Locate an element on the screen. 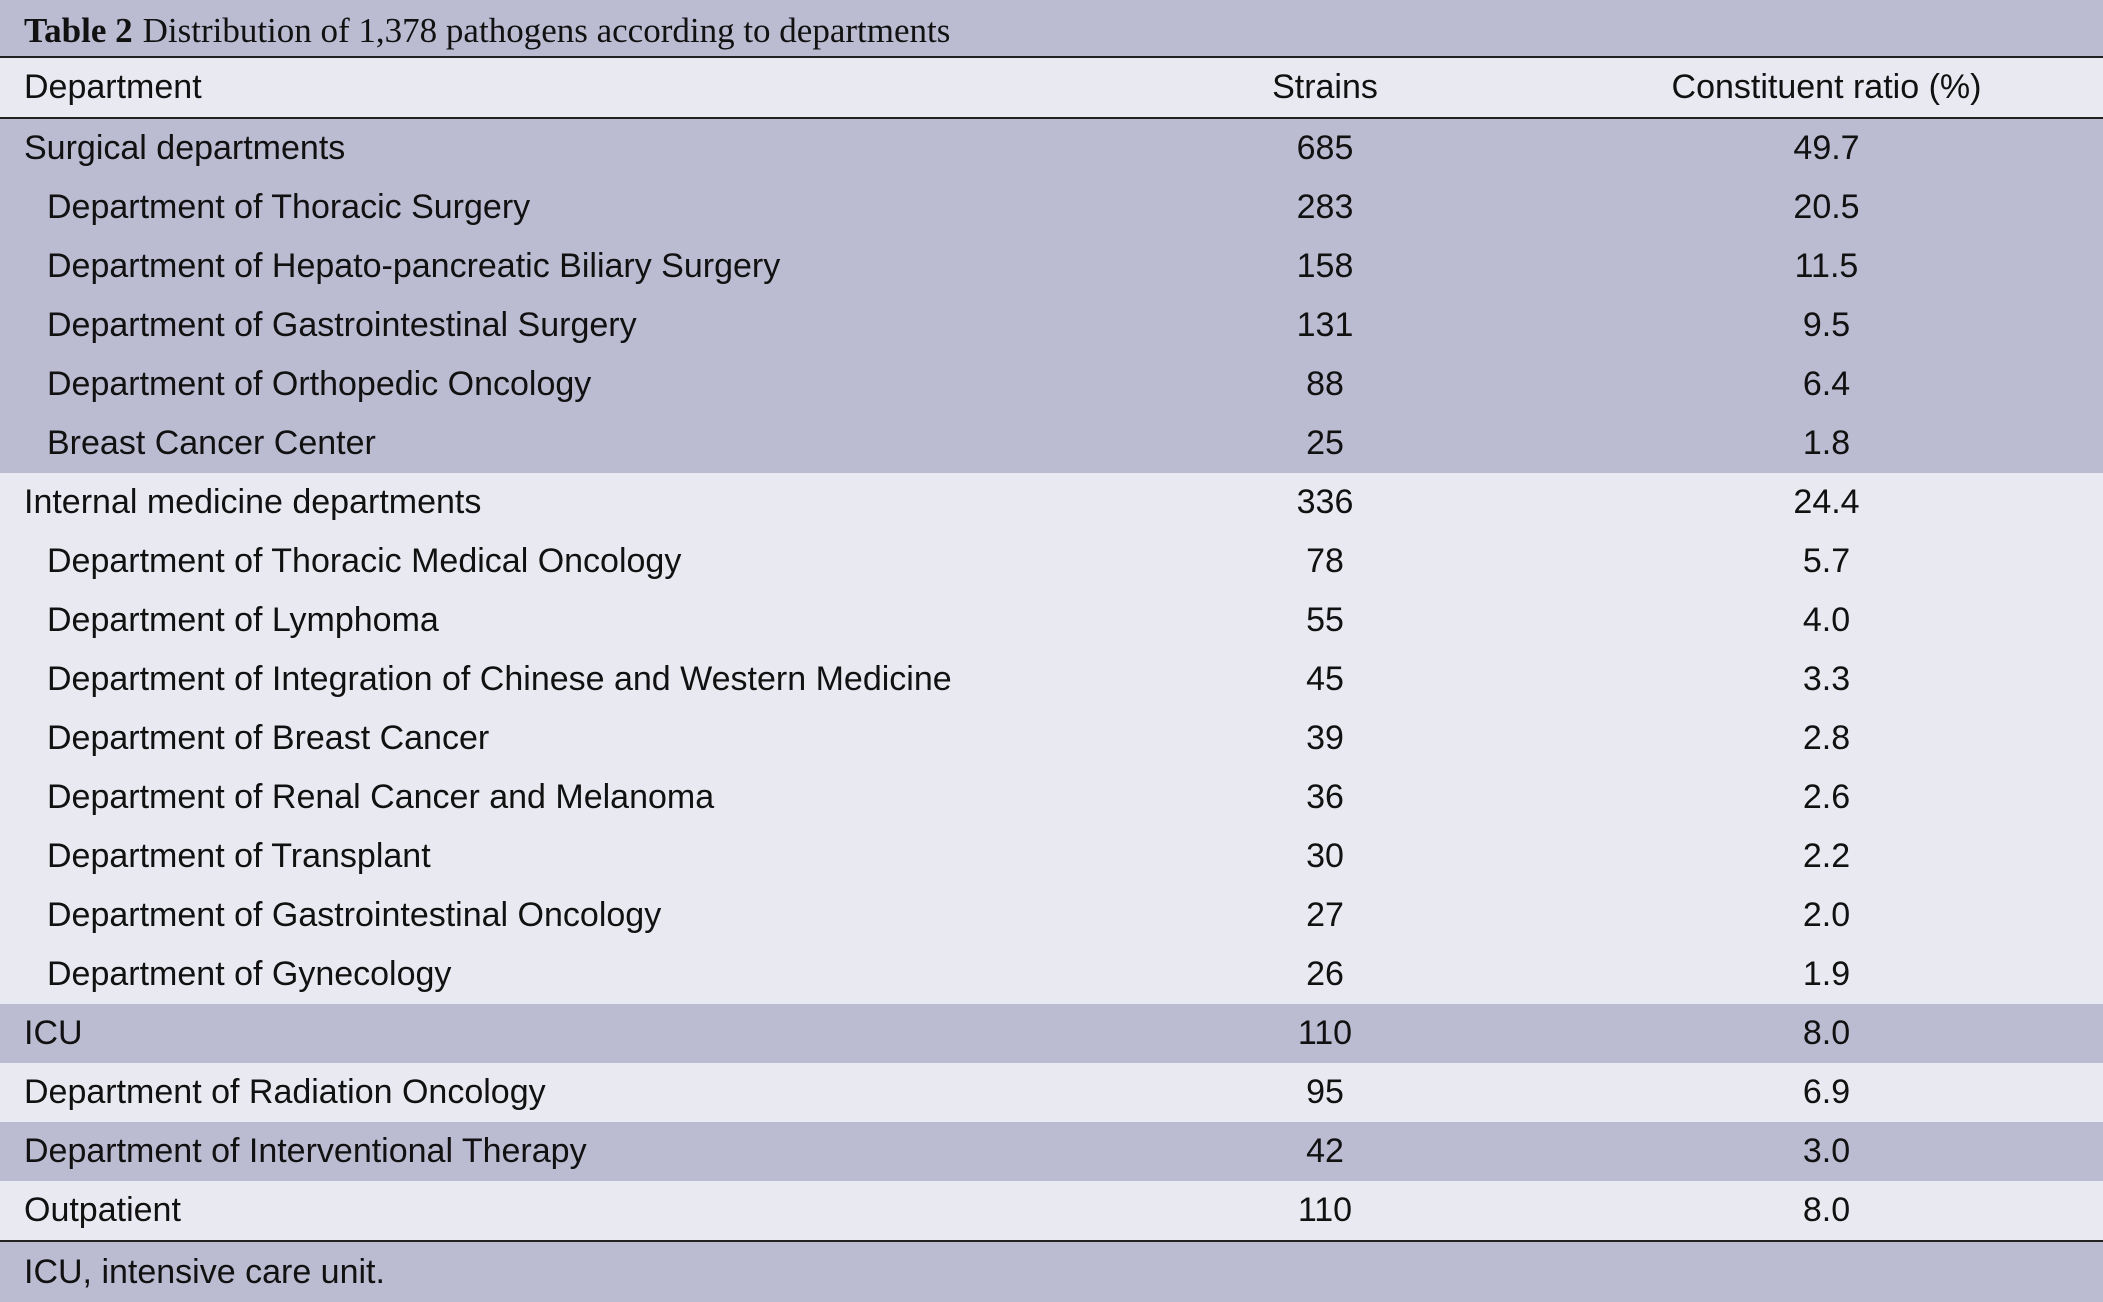  ratio-cell: 2.8 is located at coordinates (1826, 738).